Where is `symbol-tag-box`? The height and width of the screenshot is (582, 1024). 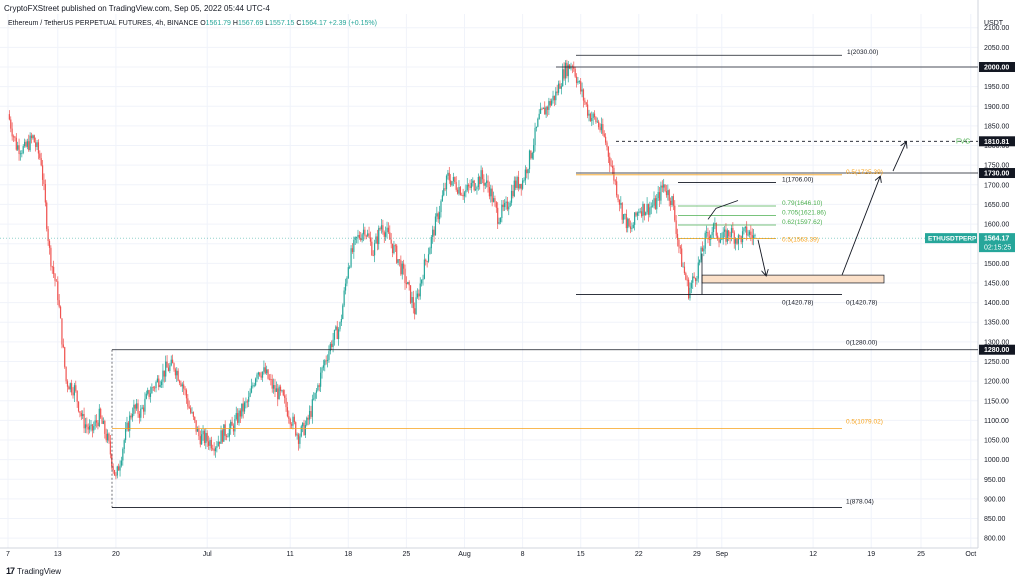 symbol-tag-box is located at coordinates (951, 238).